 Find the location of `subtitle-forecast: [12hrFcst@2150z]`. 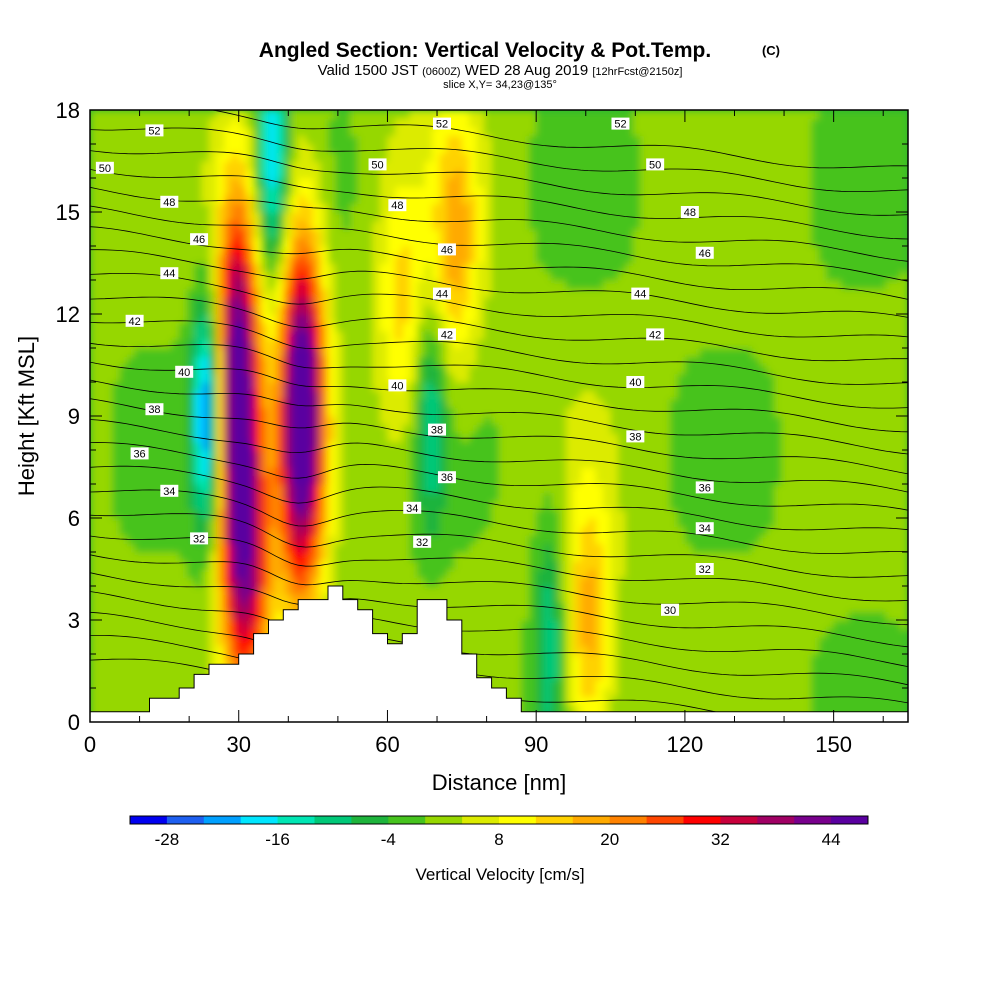

subtitle-forecast: [12hrFcst@2150z] is located at coordinates (637, 72).